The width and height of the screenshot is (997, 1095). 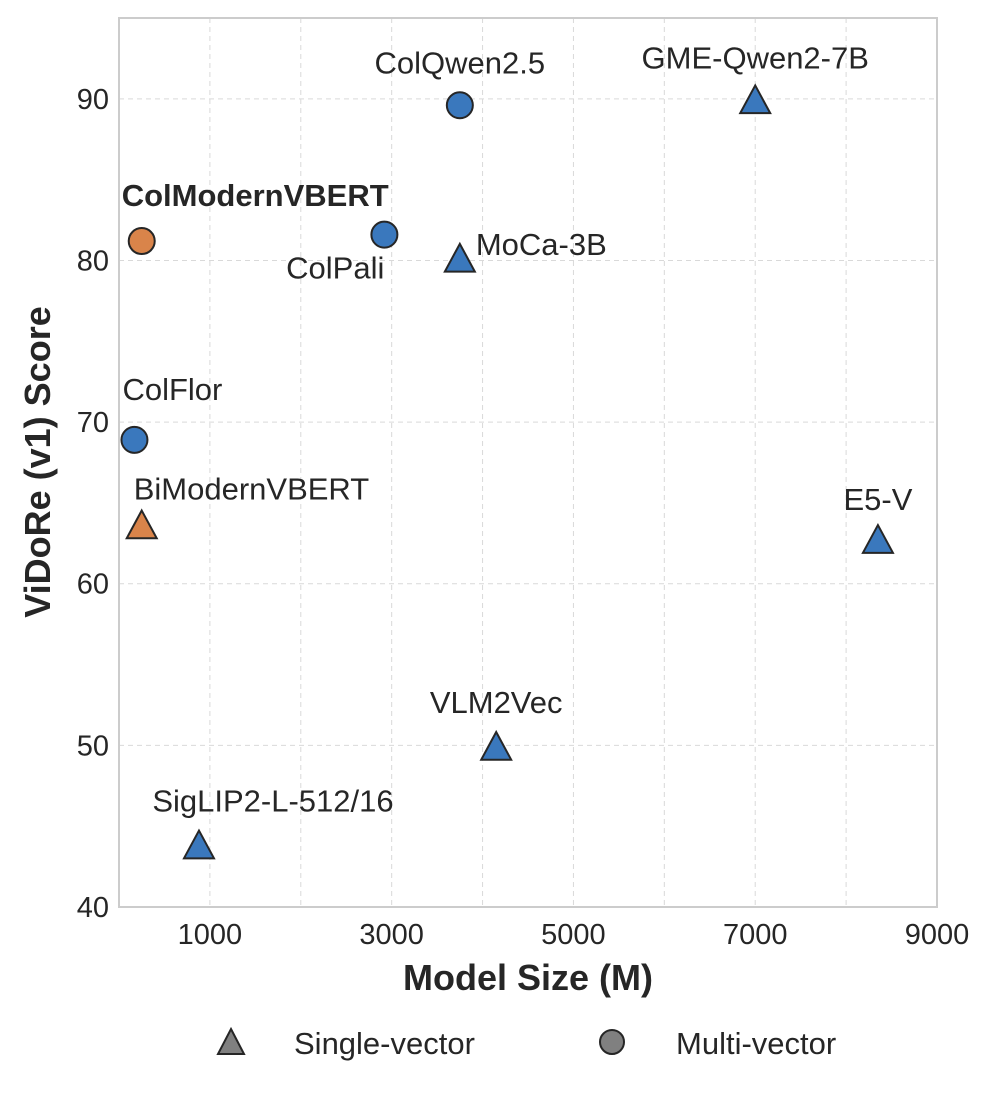 I want to click on label-colflor: ColFlor, so click(x=172, y=389).